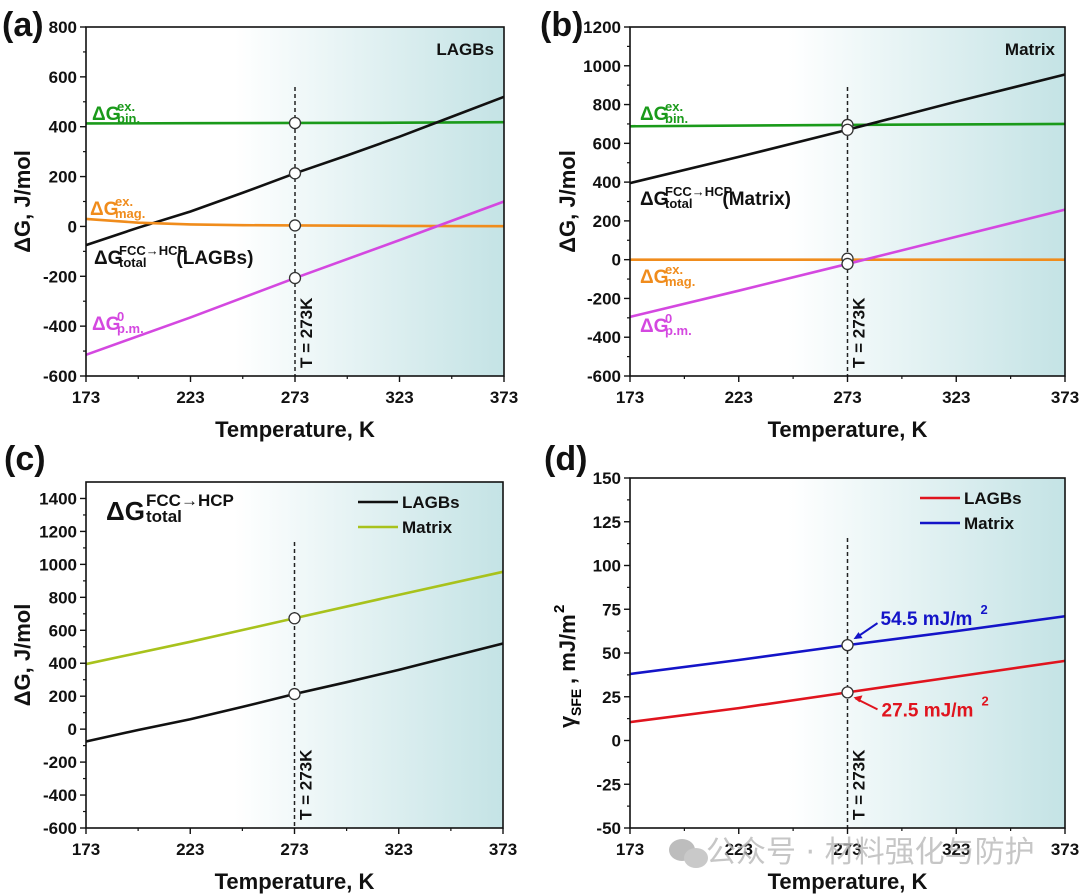  I want to click on label-suffix: (Matrix), so click(756, 199).